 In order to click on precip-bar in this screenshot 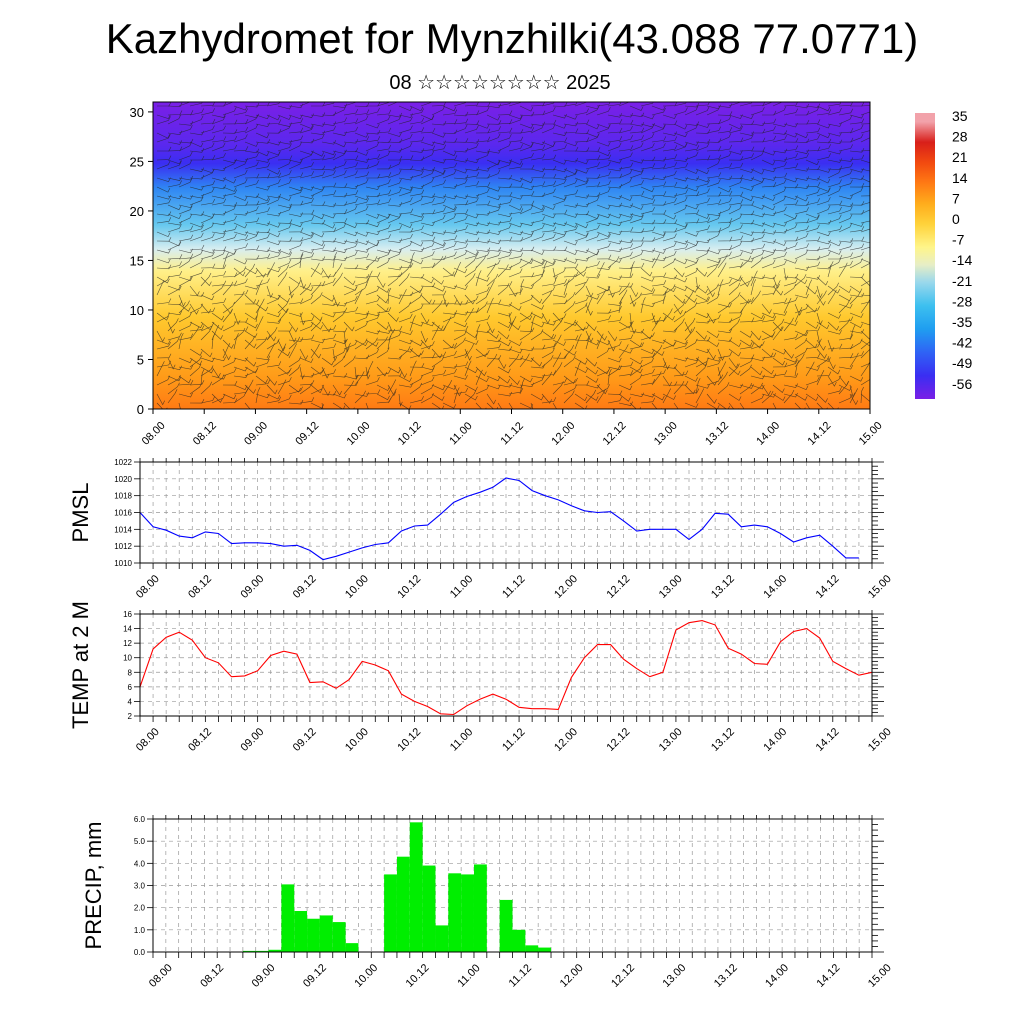, I will do `click(506, 925)`.